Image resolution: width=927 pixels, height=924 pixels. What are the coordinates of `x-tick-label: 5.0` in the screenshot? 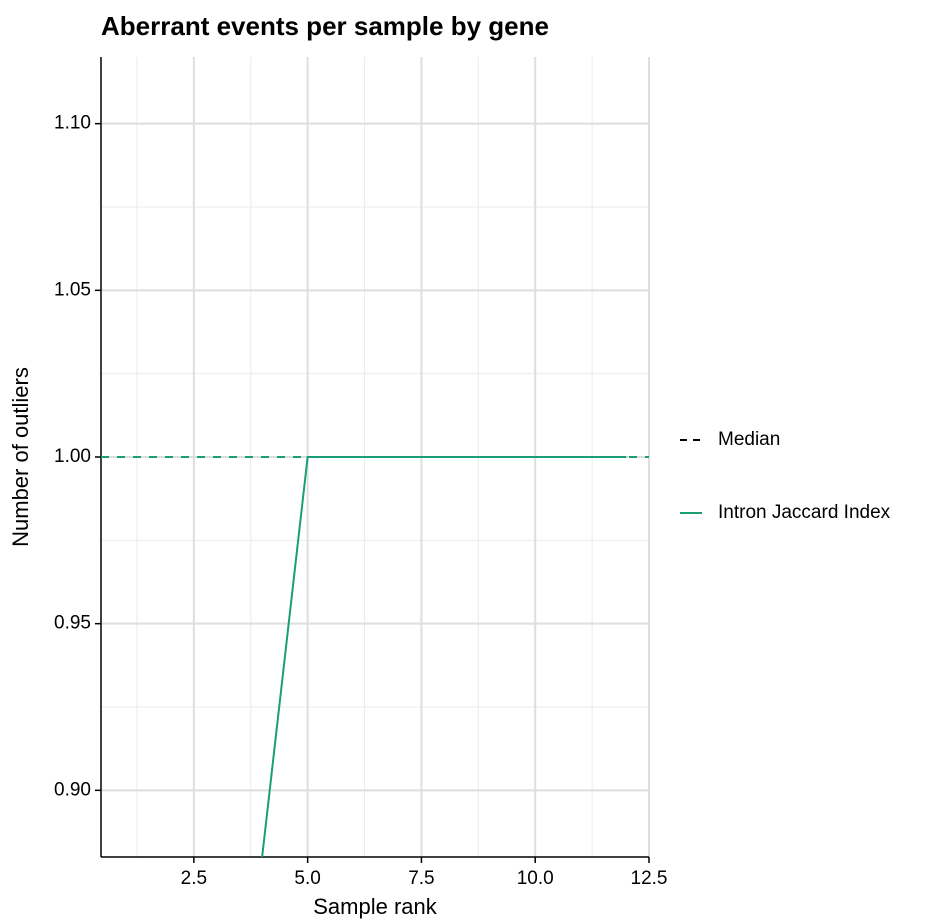 It's located at (307, 878).